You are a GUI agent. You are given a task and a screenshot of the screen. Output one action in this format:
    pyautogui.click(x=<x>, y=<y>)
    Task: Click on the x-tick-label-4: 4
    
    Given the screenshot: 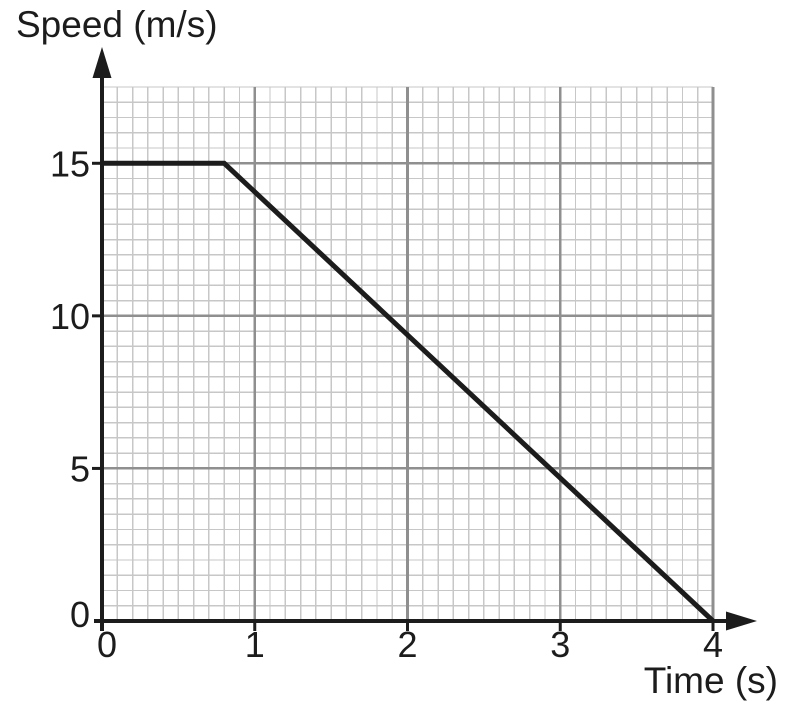 What is the action you would take?
    pyautogui.click(x=713, y=644)
    